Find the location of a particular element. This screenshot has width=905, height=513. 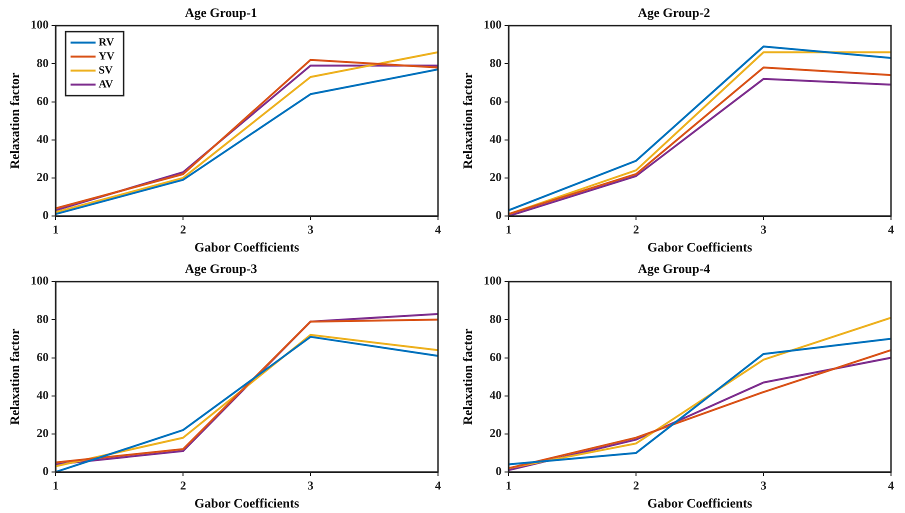

legend-label: RV is located at coordinates (106, 42).